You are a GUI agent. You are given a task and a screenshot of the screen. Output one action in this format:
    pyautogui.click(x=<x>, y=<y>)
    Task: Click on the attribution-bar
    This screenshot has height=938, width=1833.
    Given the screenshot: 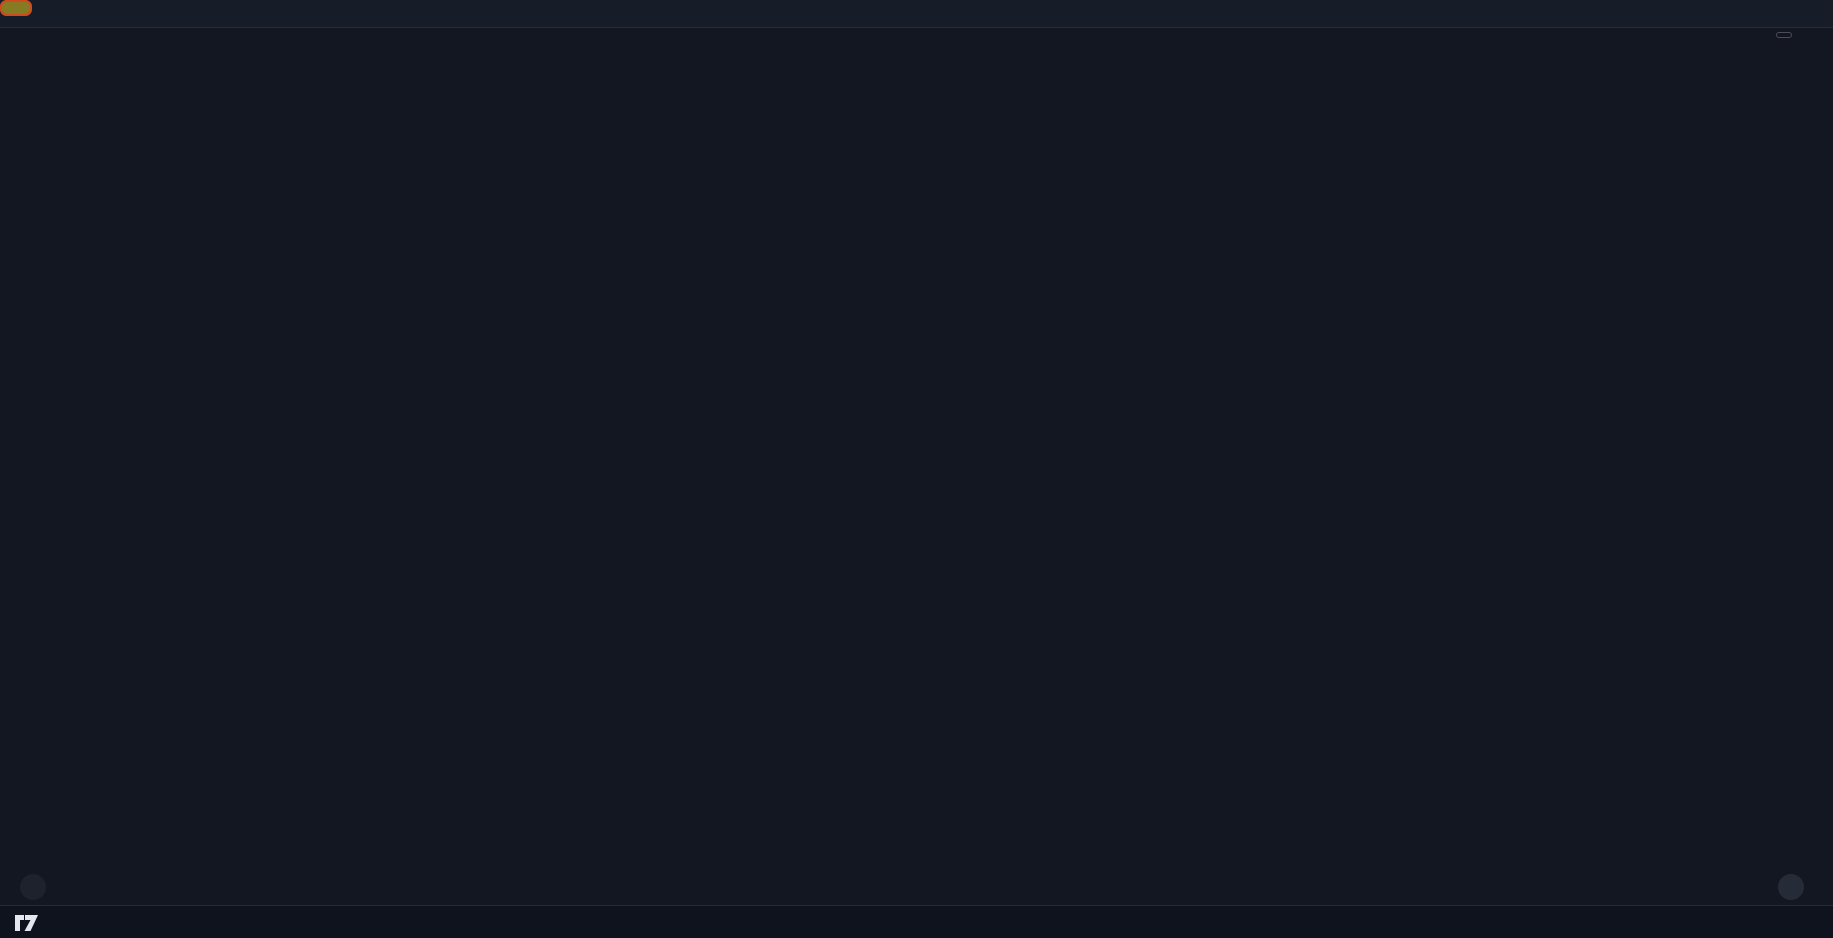 What is the action you would take?
    pyautogui.click(x=916, y=14)
    